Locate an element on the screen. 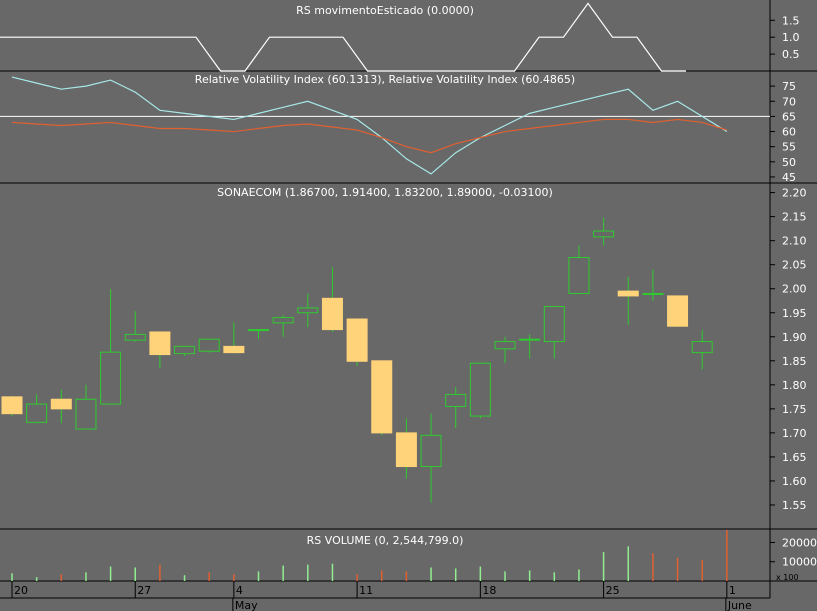 The height and width of the screenshot is (611, 817). volume-unit-label: x 100 is located at coordinates (787, 577).